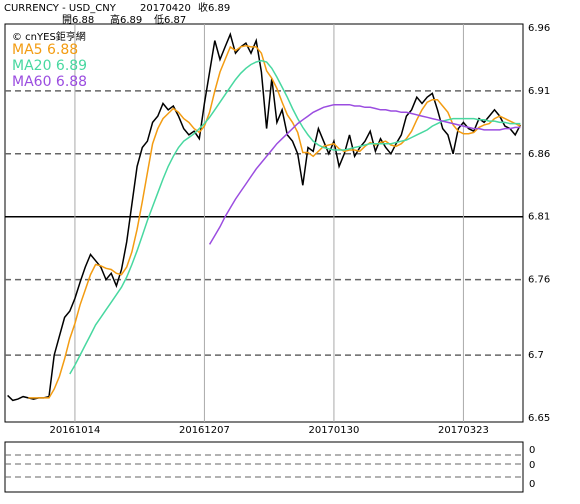  Describe the element at coordinates (204, 430) in the screenshot. I see `x-tick-label: 20161207` at that location.